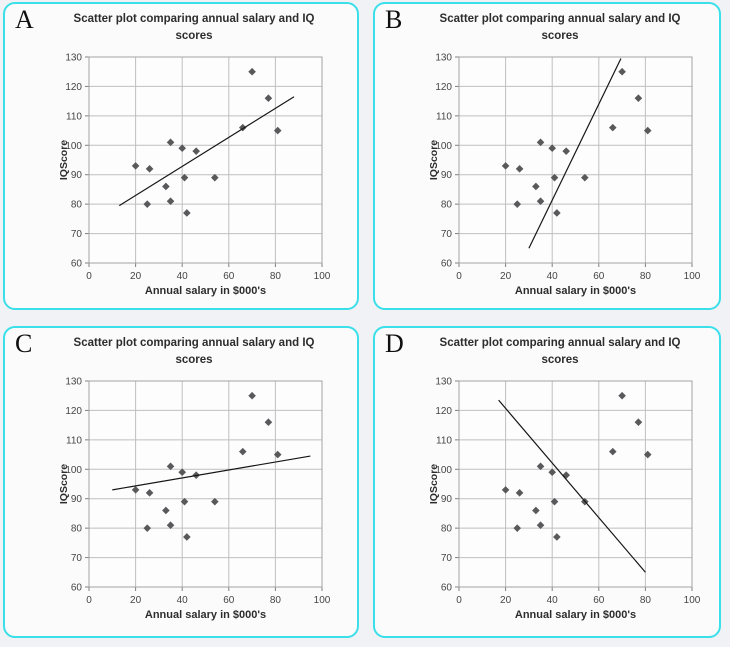 The height and width of the screenshot is (647, 730). Describe the element at coordinates (24, 343) in the screenshot. I see `panel-letter-c: C` at that location.